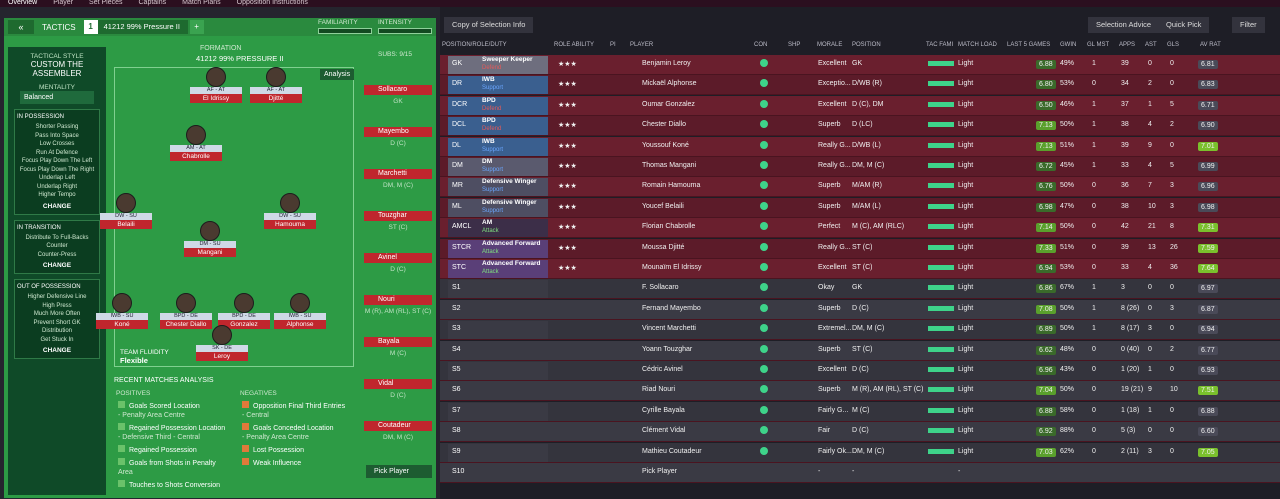  Describe the element at coordinates (860, 289) in the screenshot. I see `table-row: S1 F. Sollacaro Okay GK Light 67% 1 3 0 0 6.86 6.97` at that location.